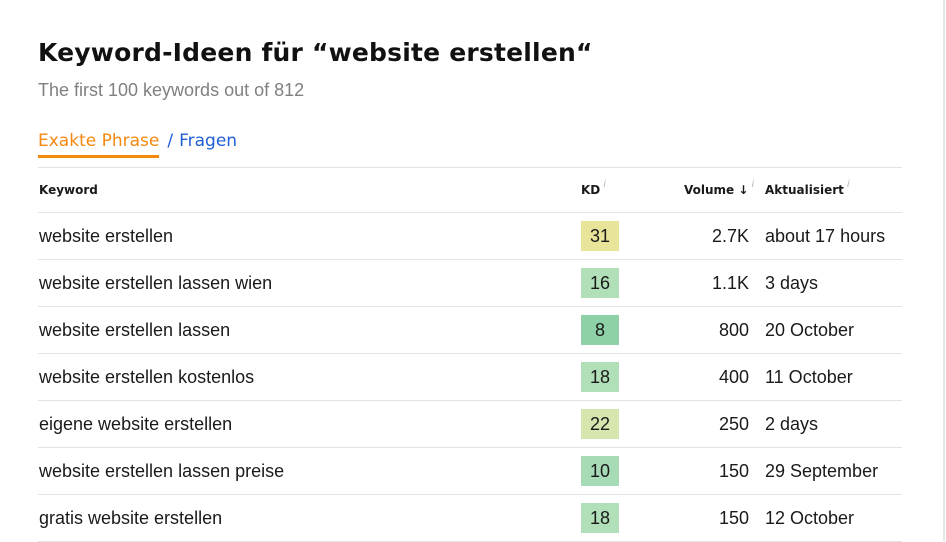  Describe the element at coordinates (131, 518) in the screenshot. I see `keyword-link: gratis website erstellen` at that location.